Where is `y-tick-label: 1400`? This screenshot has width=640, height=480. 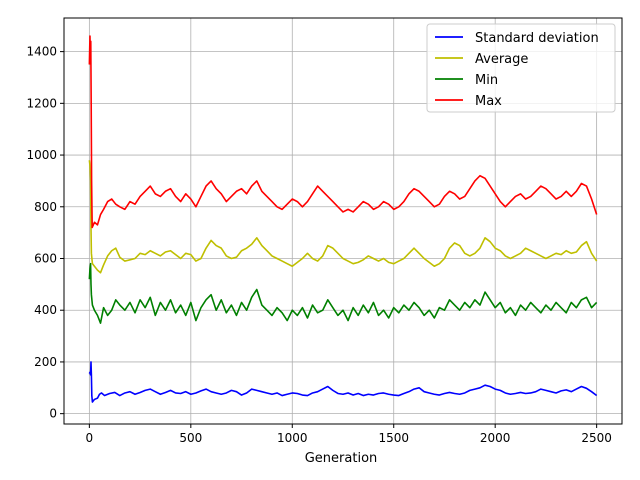 y-tick-label: 1400 is located at coordinates (41, 52).